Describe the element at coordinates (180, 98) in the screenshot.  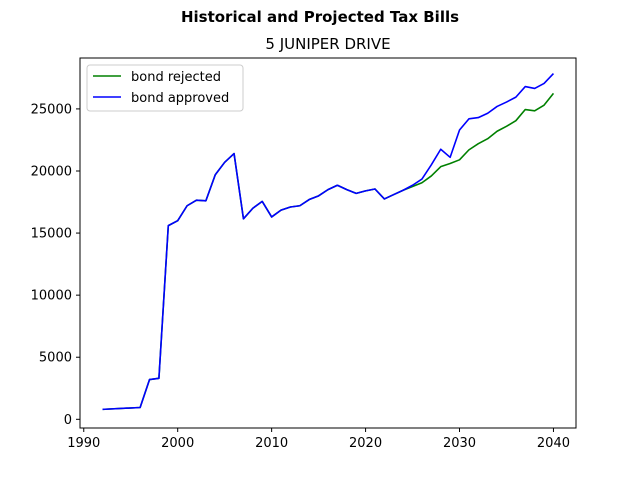
I see `legend-label-bond-approved: bond approved` at that location.